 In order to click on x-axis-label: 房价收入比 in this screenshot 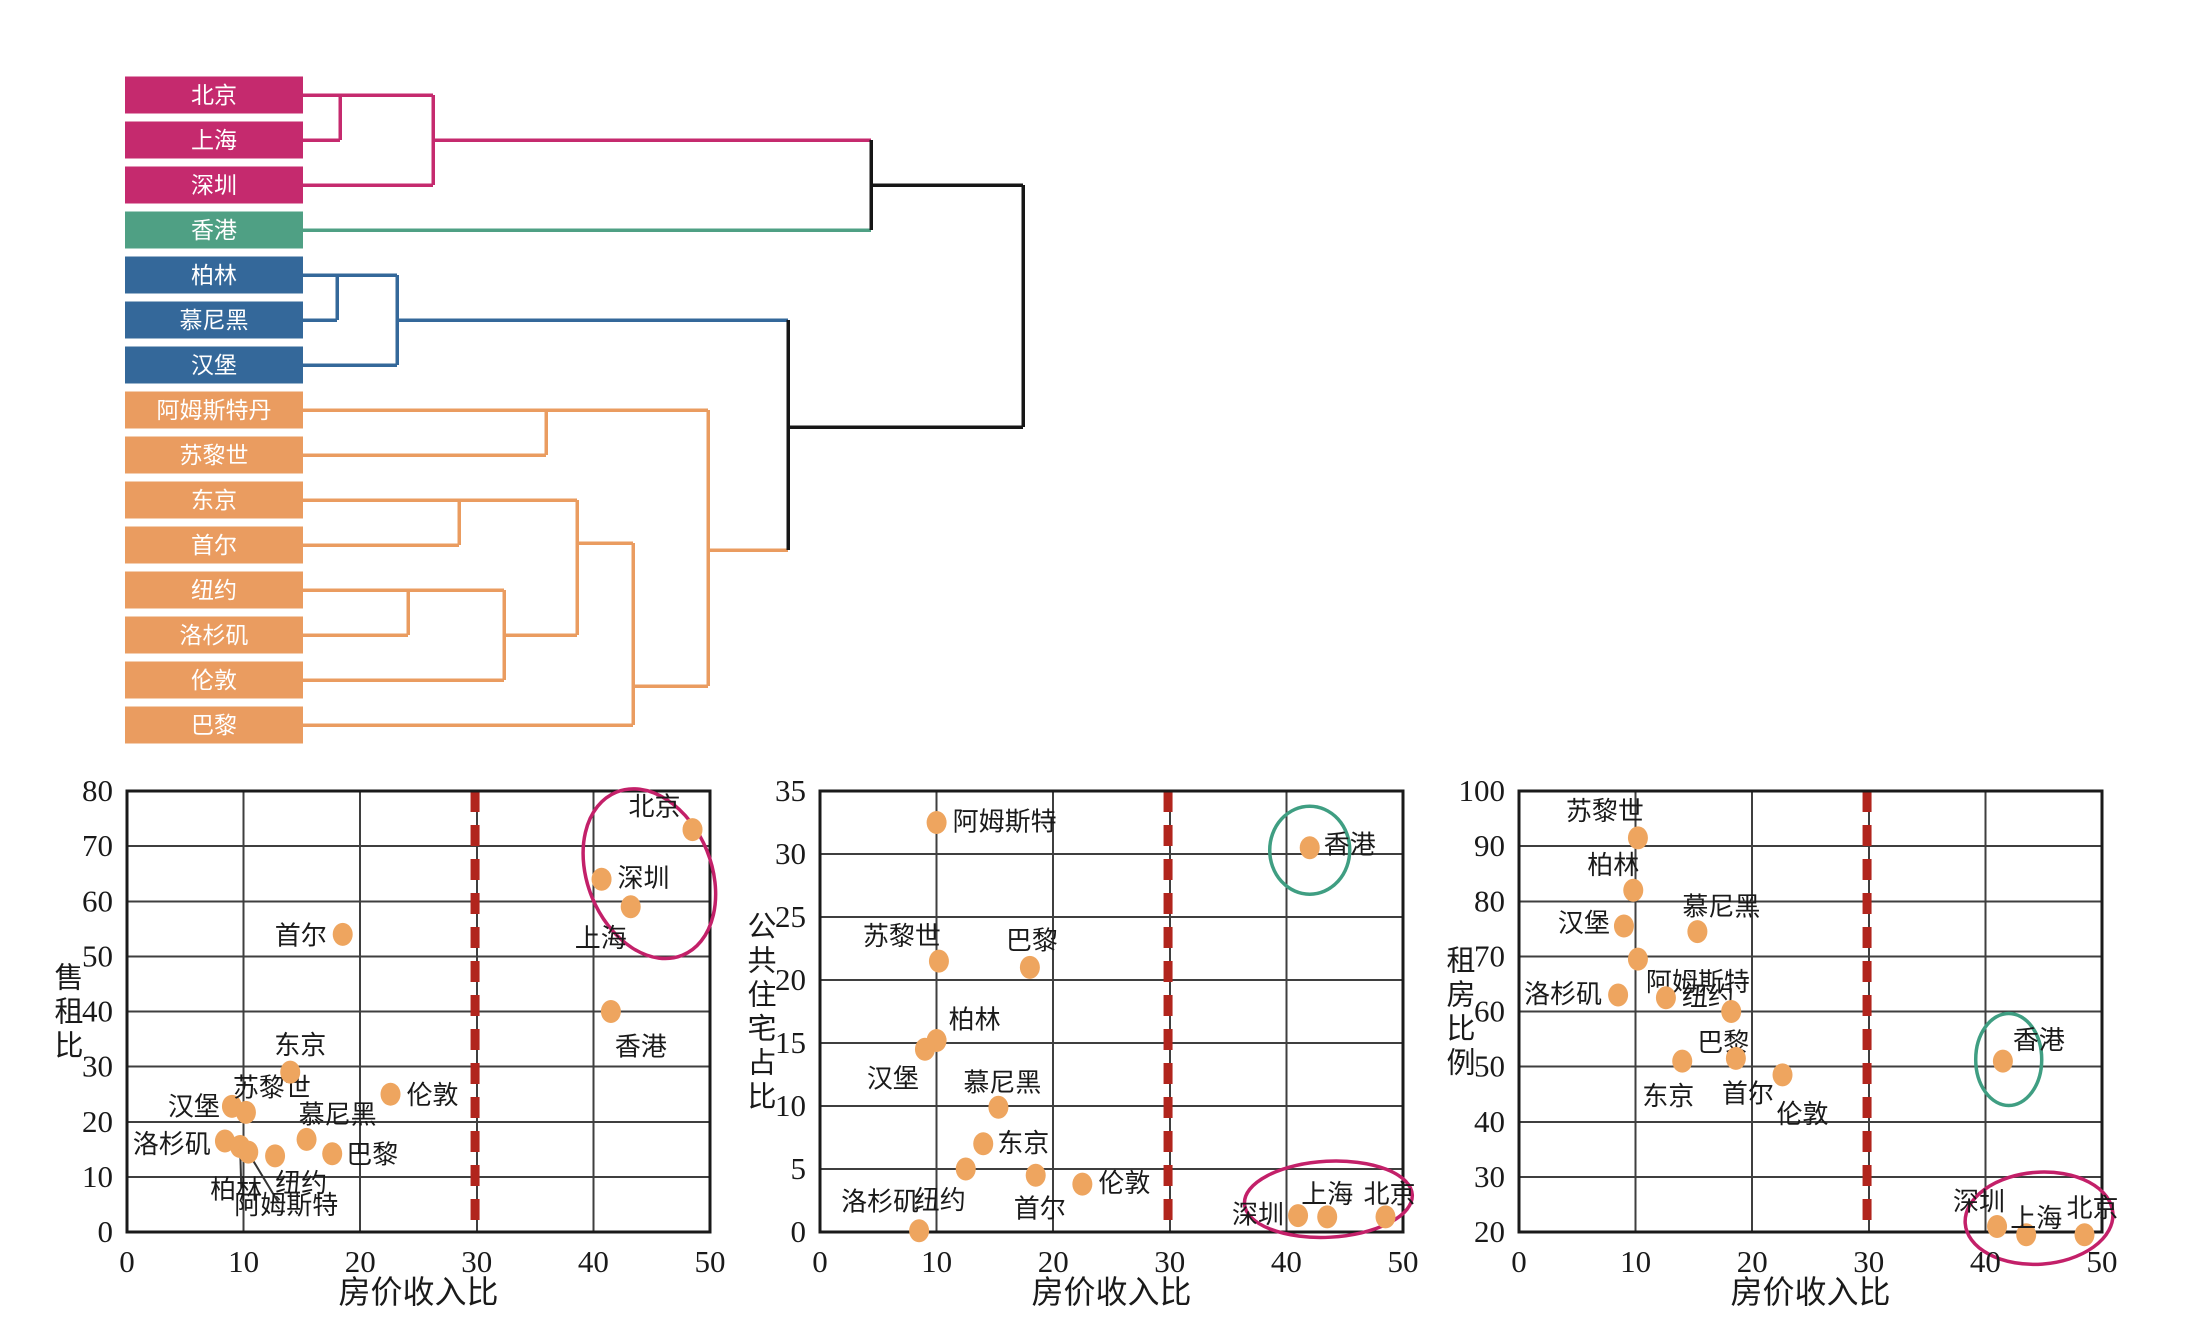, I will do `click(418, 1292)`.